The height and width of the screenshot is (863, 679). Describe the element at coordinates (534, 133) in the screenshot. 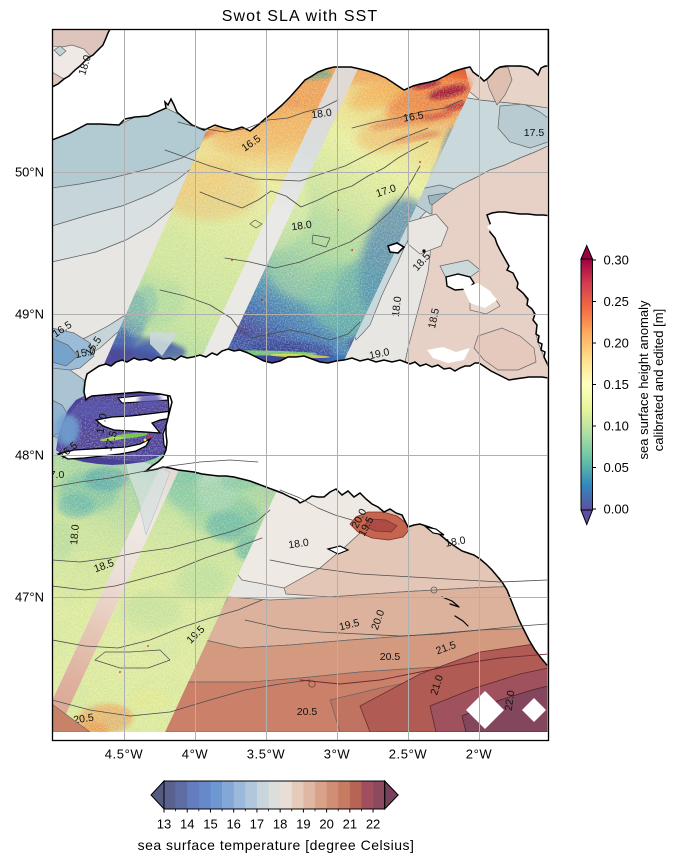

I see `svg-text: 17.5` at that location.